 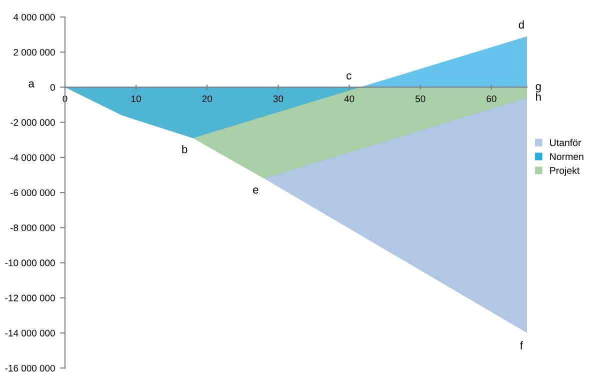 I want to click on annotation: a, so click(x=31, y=84).